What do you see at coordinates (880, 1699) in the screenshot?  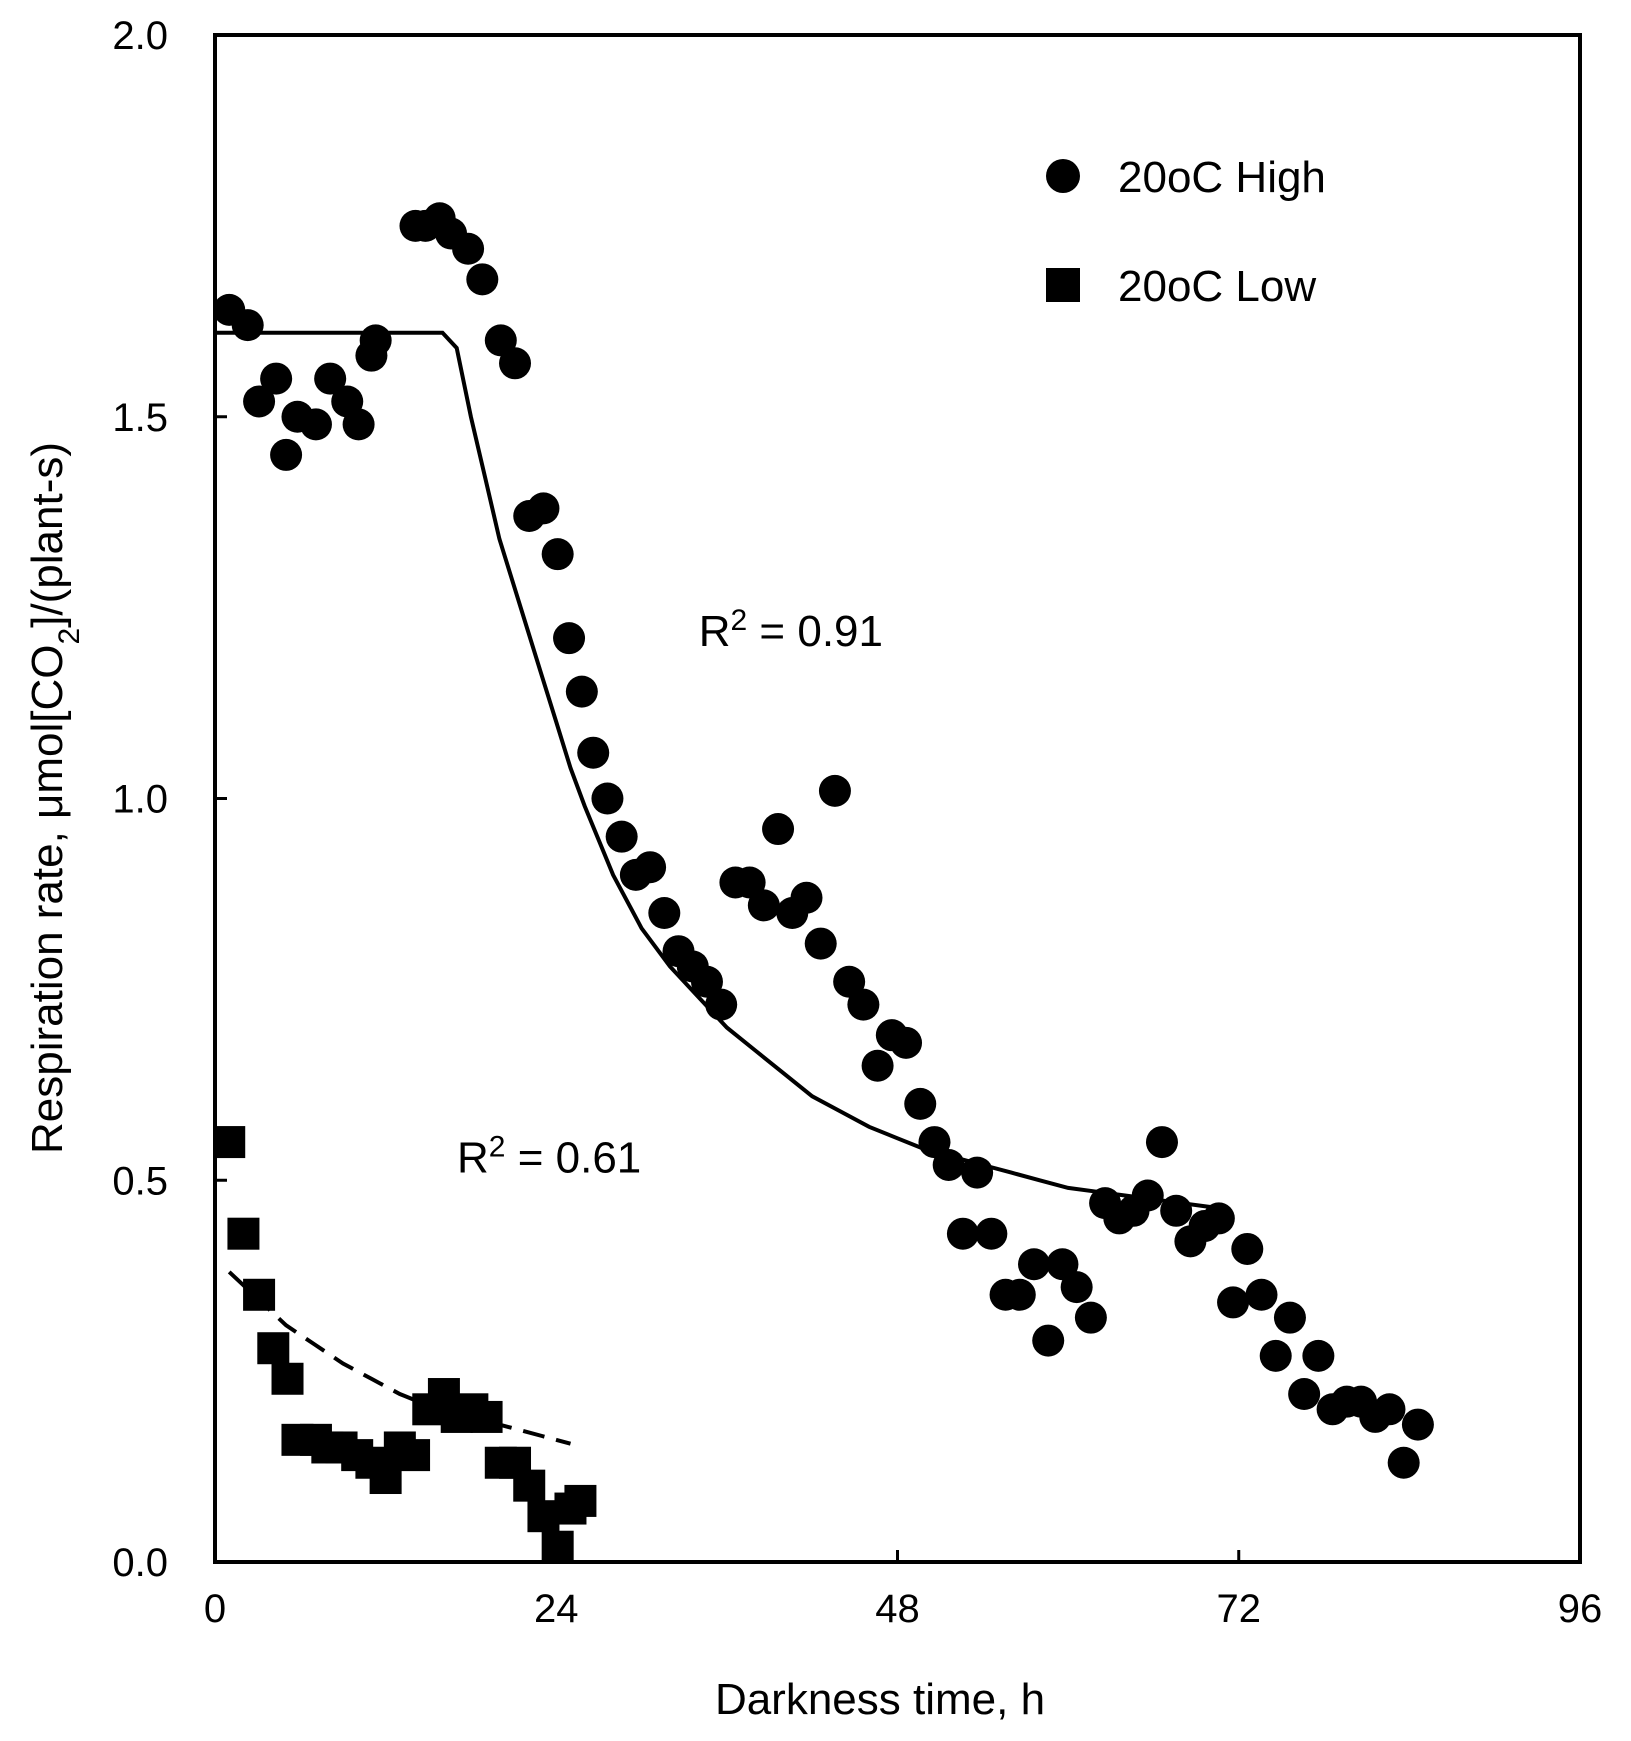 I see `x-axis-title: Darkness time, h` at bounding box center [880, 1699].